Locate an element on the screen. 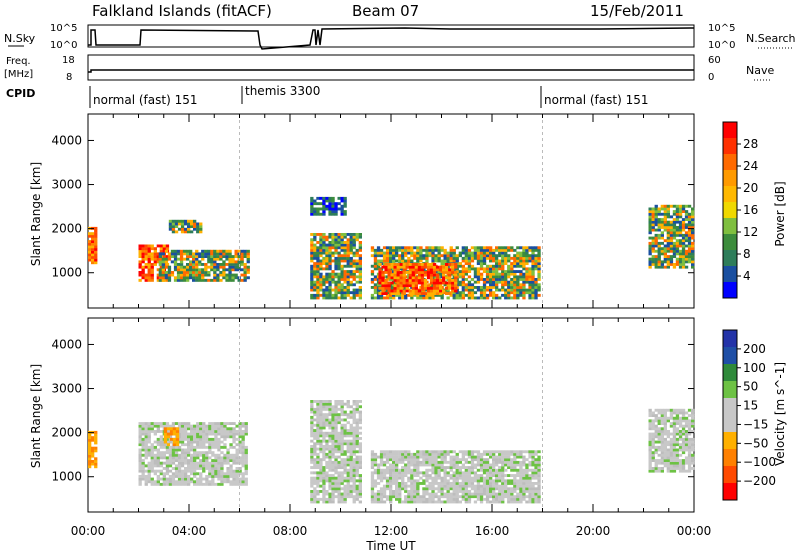 The width and height of the screenshot is (800, 554). nsky-frame is located at coordinates (391, 36).